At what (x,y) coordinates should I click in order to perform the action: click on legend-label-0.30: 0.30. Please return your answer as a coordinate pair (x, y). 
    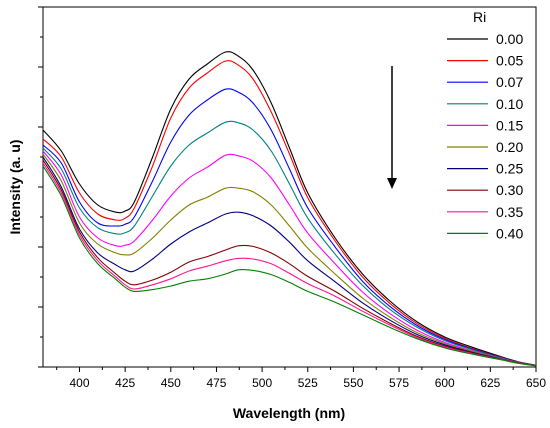
    Looking at the image, I should click on (509, 190).